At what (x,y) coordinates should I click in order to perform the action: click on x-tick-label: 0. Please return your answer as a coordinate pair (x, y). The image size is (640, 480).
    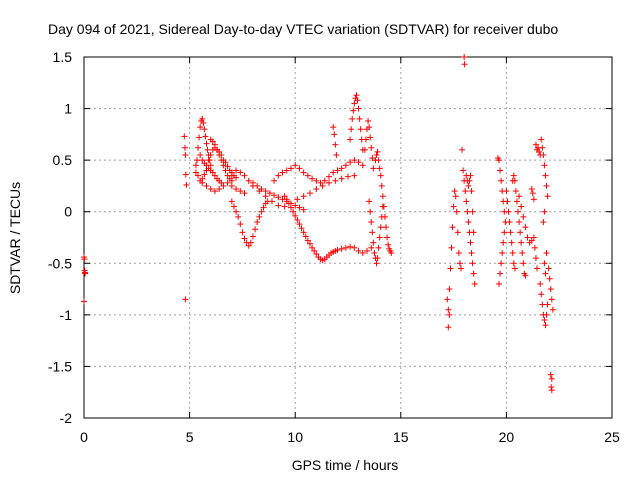
    Looking at the image, I should click on (84, 437).